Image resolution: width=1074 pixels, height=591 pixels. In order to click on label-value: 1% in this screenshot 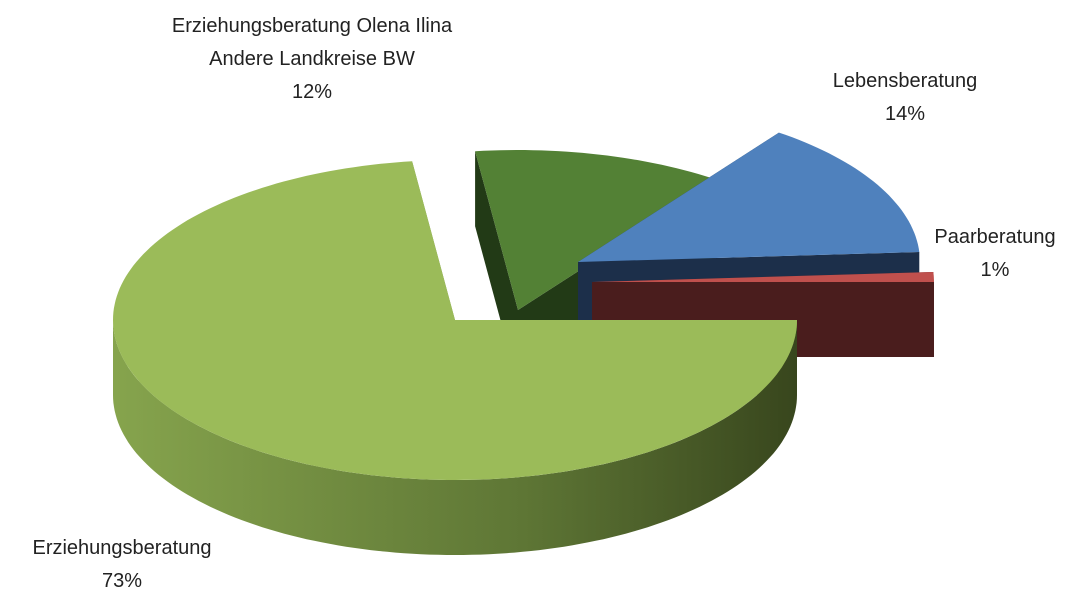, I will do `click(995, 270)`.